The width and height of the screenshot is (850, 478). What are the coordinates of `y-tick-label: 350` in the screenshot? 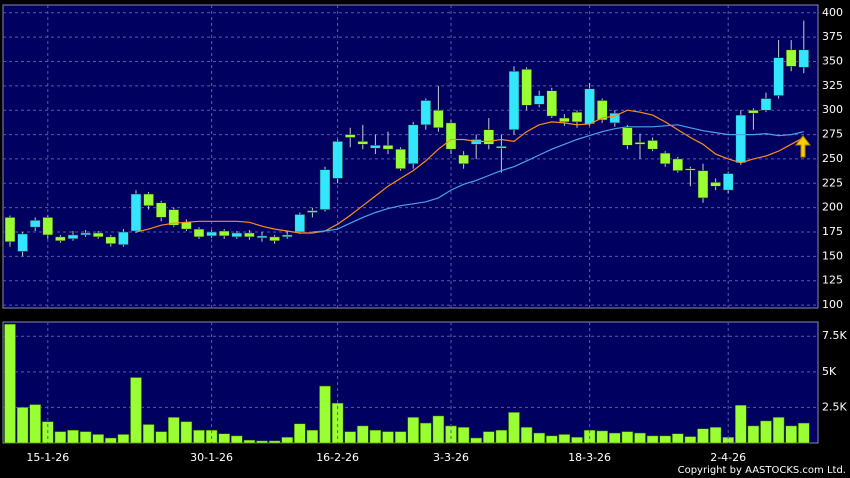 It's located at (832, 61).